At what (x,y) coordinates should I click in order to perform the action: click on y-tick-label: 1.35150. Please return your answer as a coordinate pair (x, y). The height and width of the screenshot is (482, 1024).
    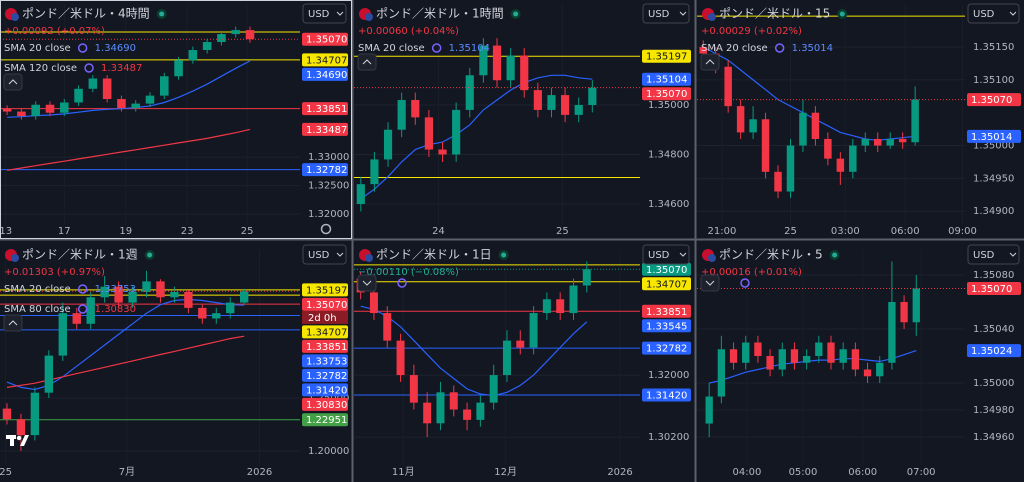
    Looking at the image, I should click on (993, 47).